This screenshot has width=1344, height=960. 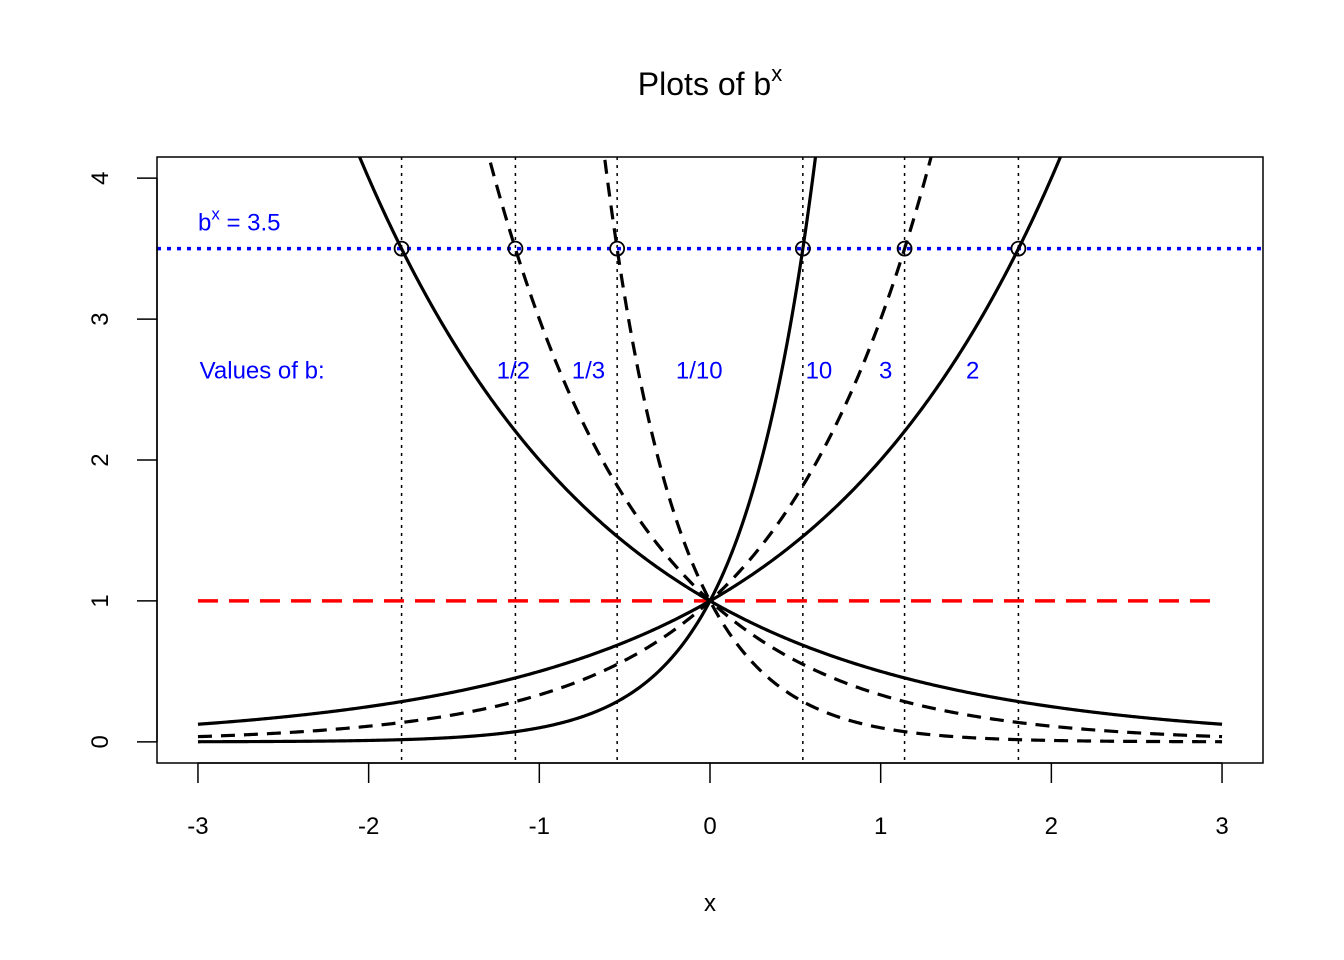 What do you see at coordinates (588, 370) in the screenshot?
I see `base-value-label: 1/3` at bounding box center [588, 370].